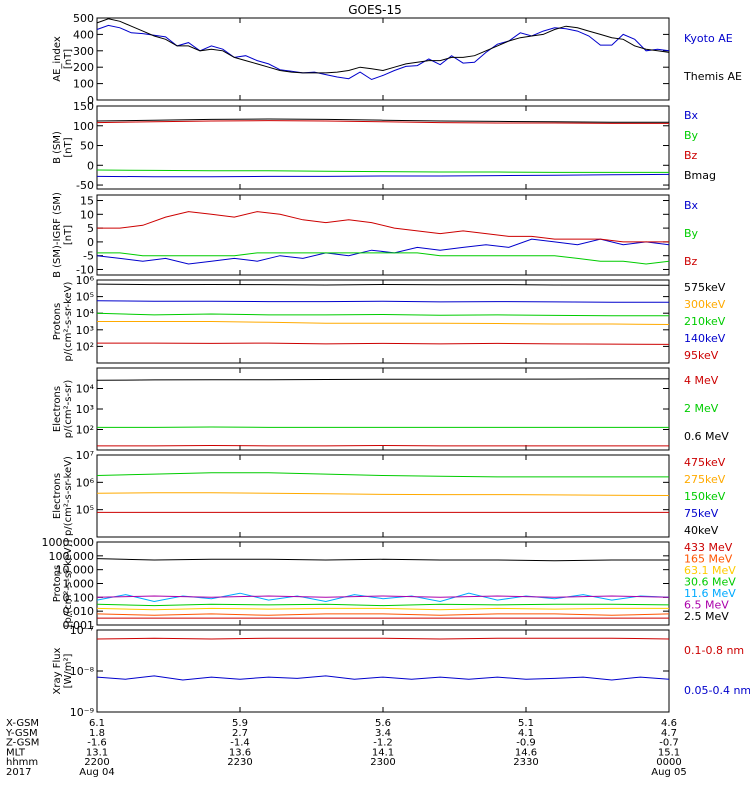 This screenshot has height=800, width=750. I want to click on y-tick-label: 10⁷, so click(85, 455).